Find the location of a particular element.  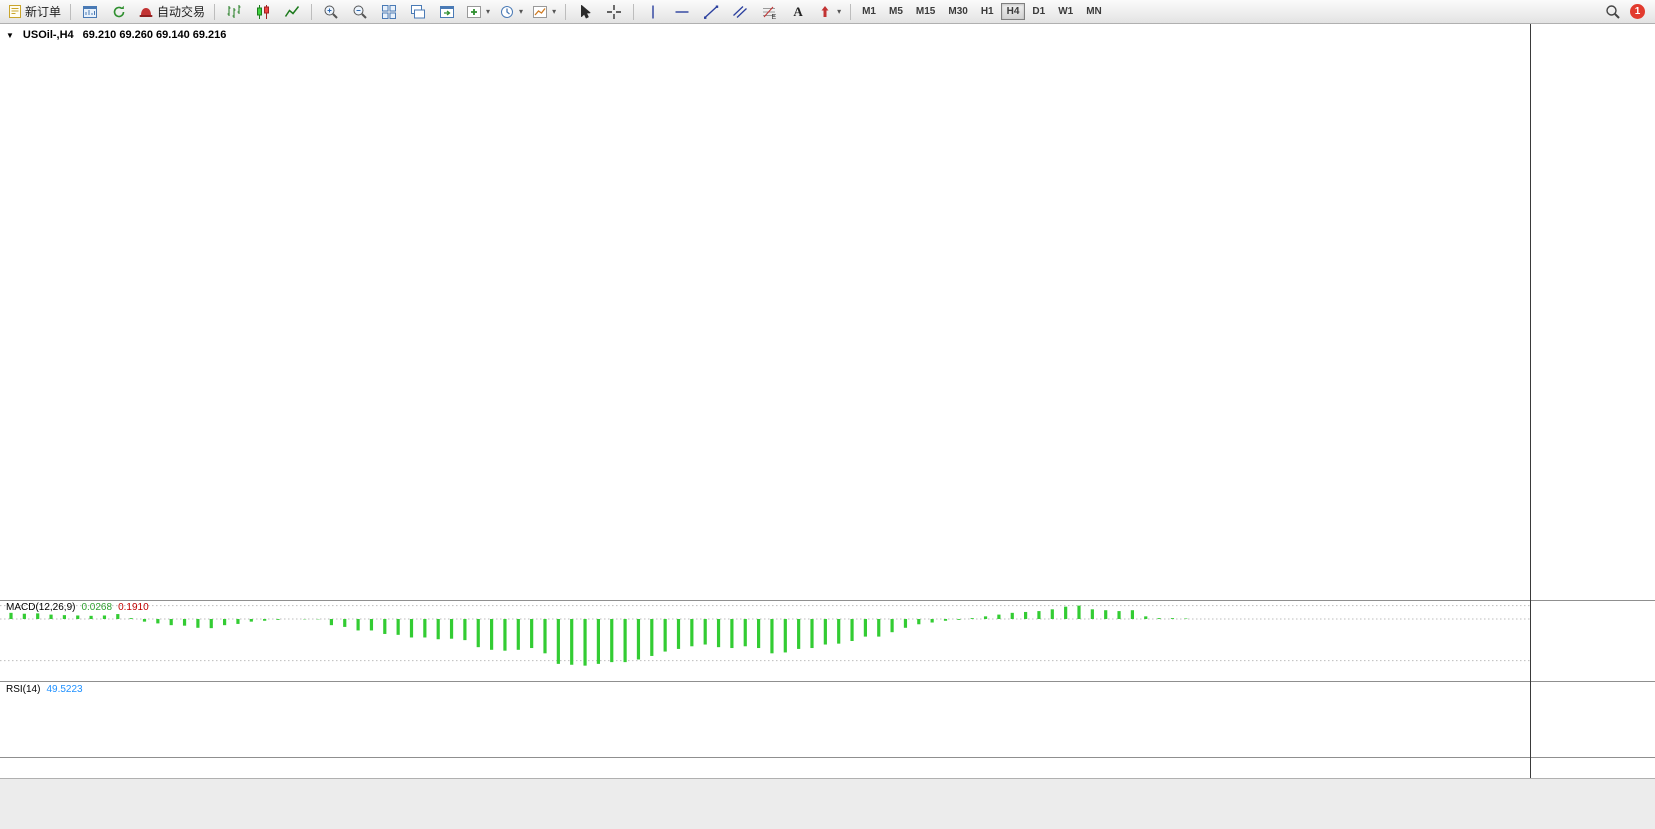

horizontal-line-icon is located at coordinates (682, 12).